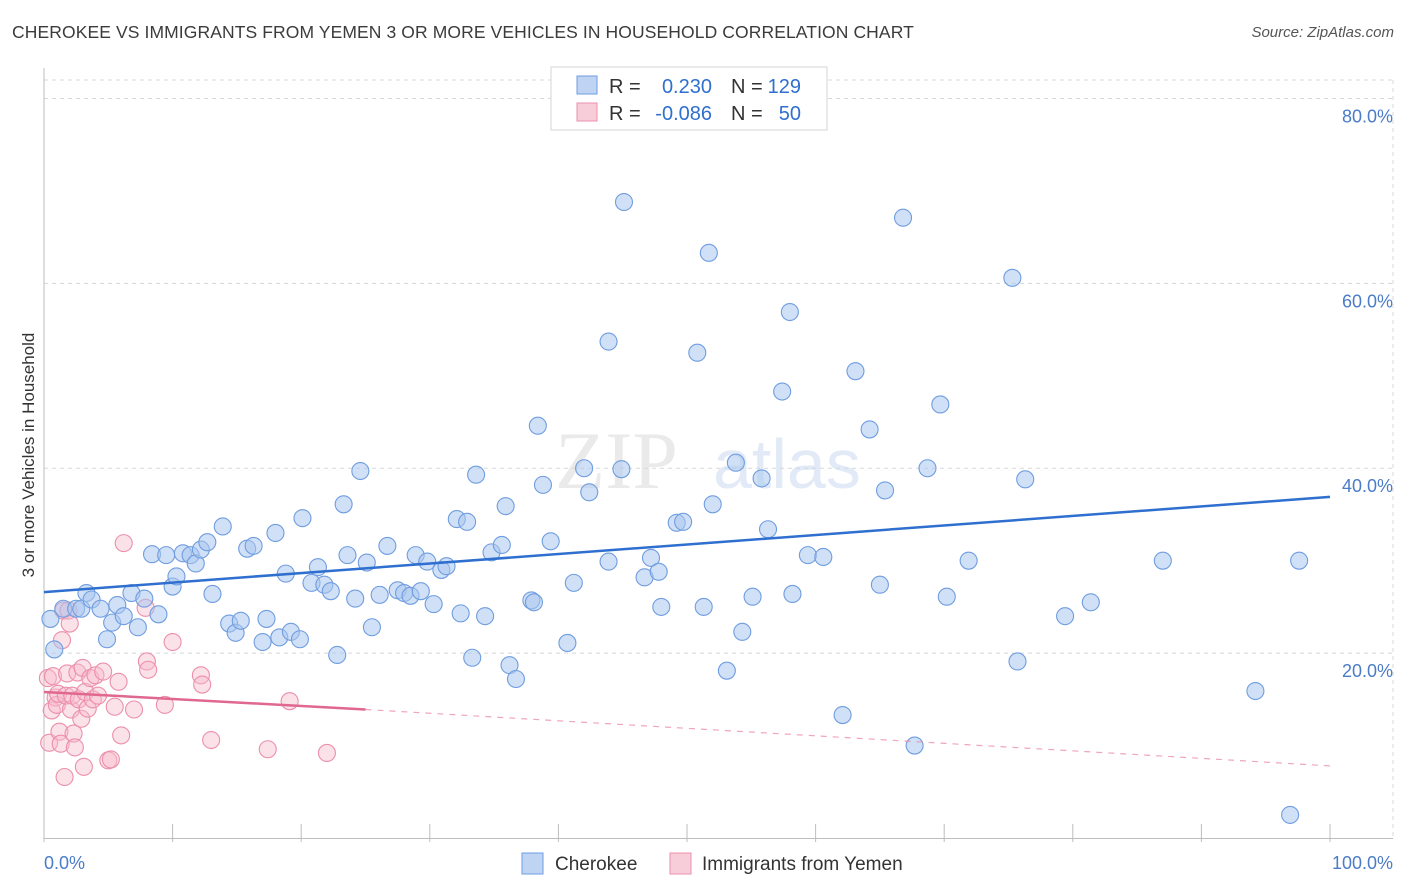  I want to click on watermark: ZIP atlas, so click(708, 460).